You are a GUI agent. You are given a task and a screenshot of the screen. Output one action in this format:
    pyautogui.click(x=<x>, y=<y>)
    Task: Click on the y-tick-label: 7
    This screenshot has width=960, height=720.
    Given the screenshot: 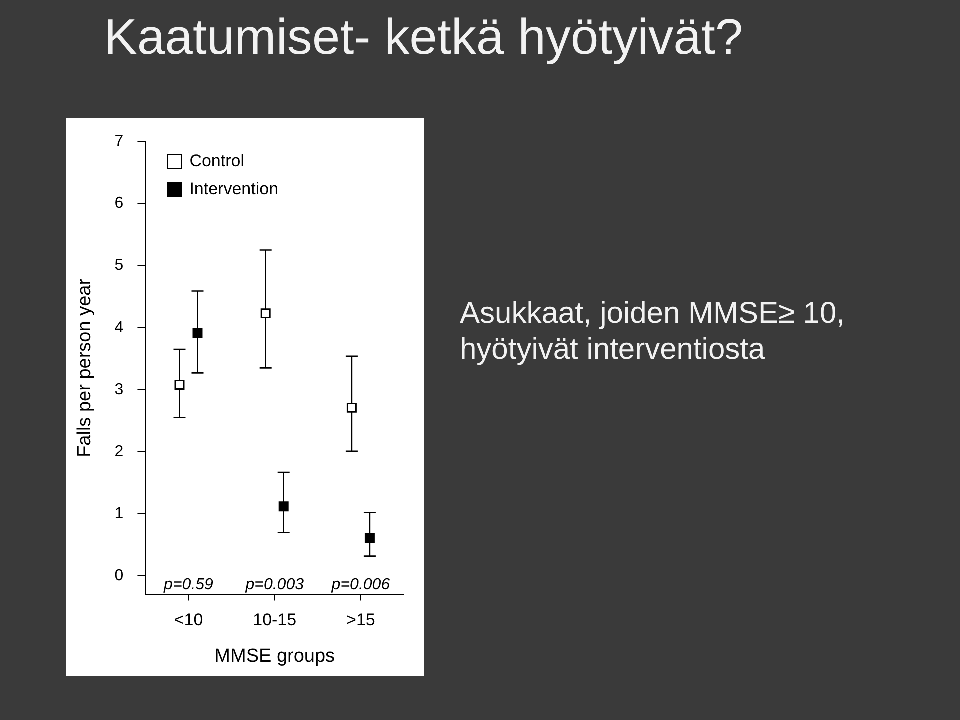 What is the action you would take?
    pyautogui.click(x=119, y=141)
    